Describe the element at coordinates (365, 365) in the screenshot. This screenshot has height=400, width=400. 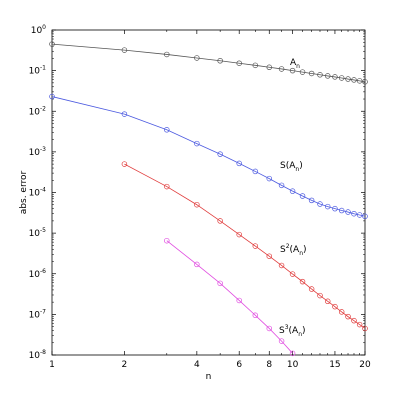
I see `x-tick-label: 20` at that location.